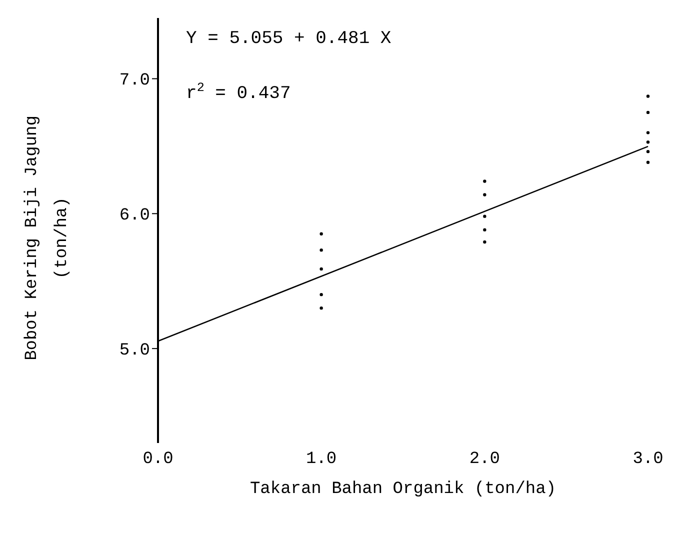  I want to click on x-tick-label: 0.0, so click(158, 460).